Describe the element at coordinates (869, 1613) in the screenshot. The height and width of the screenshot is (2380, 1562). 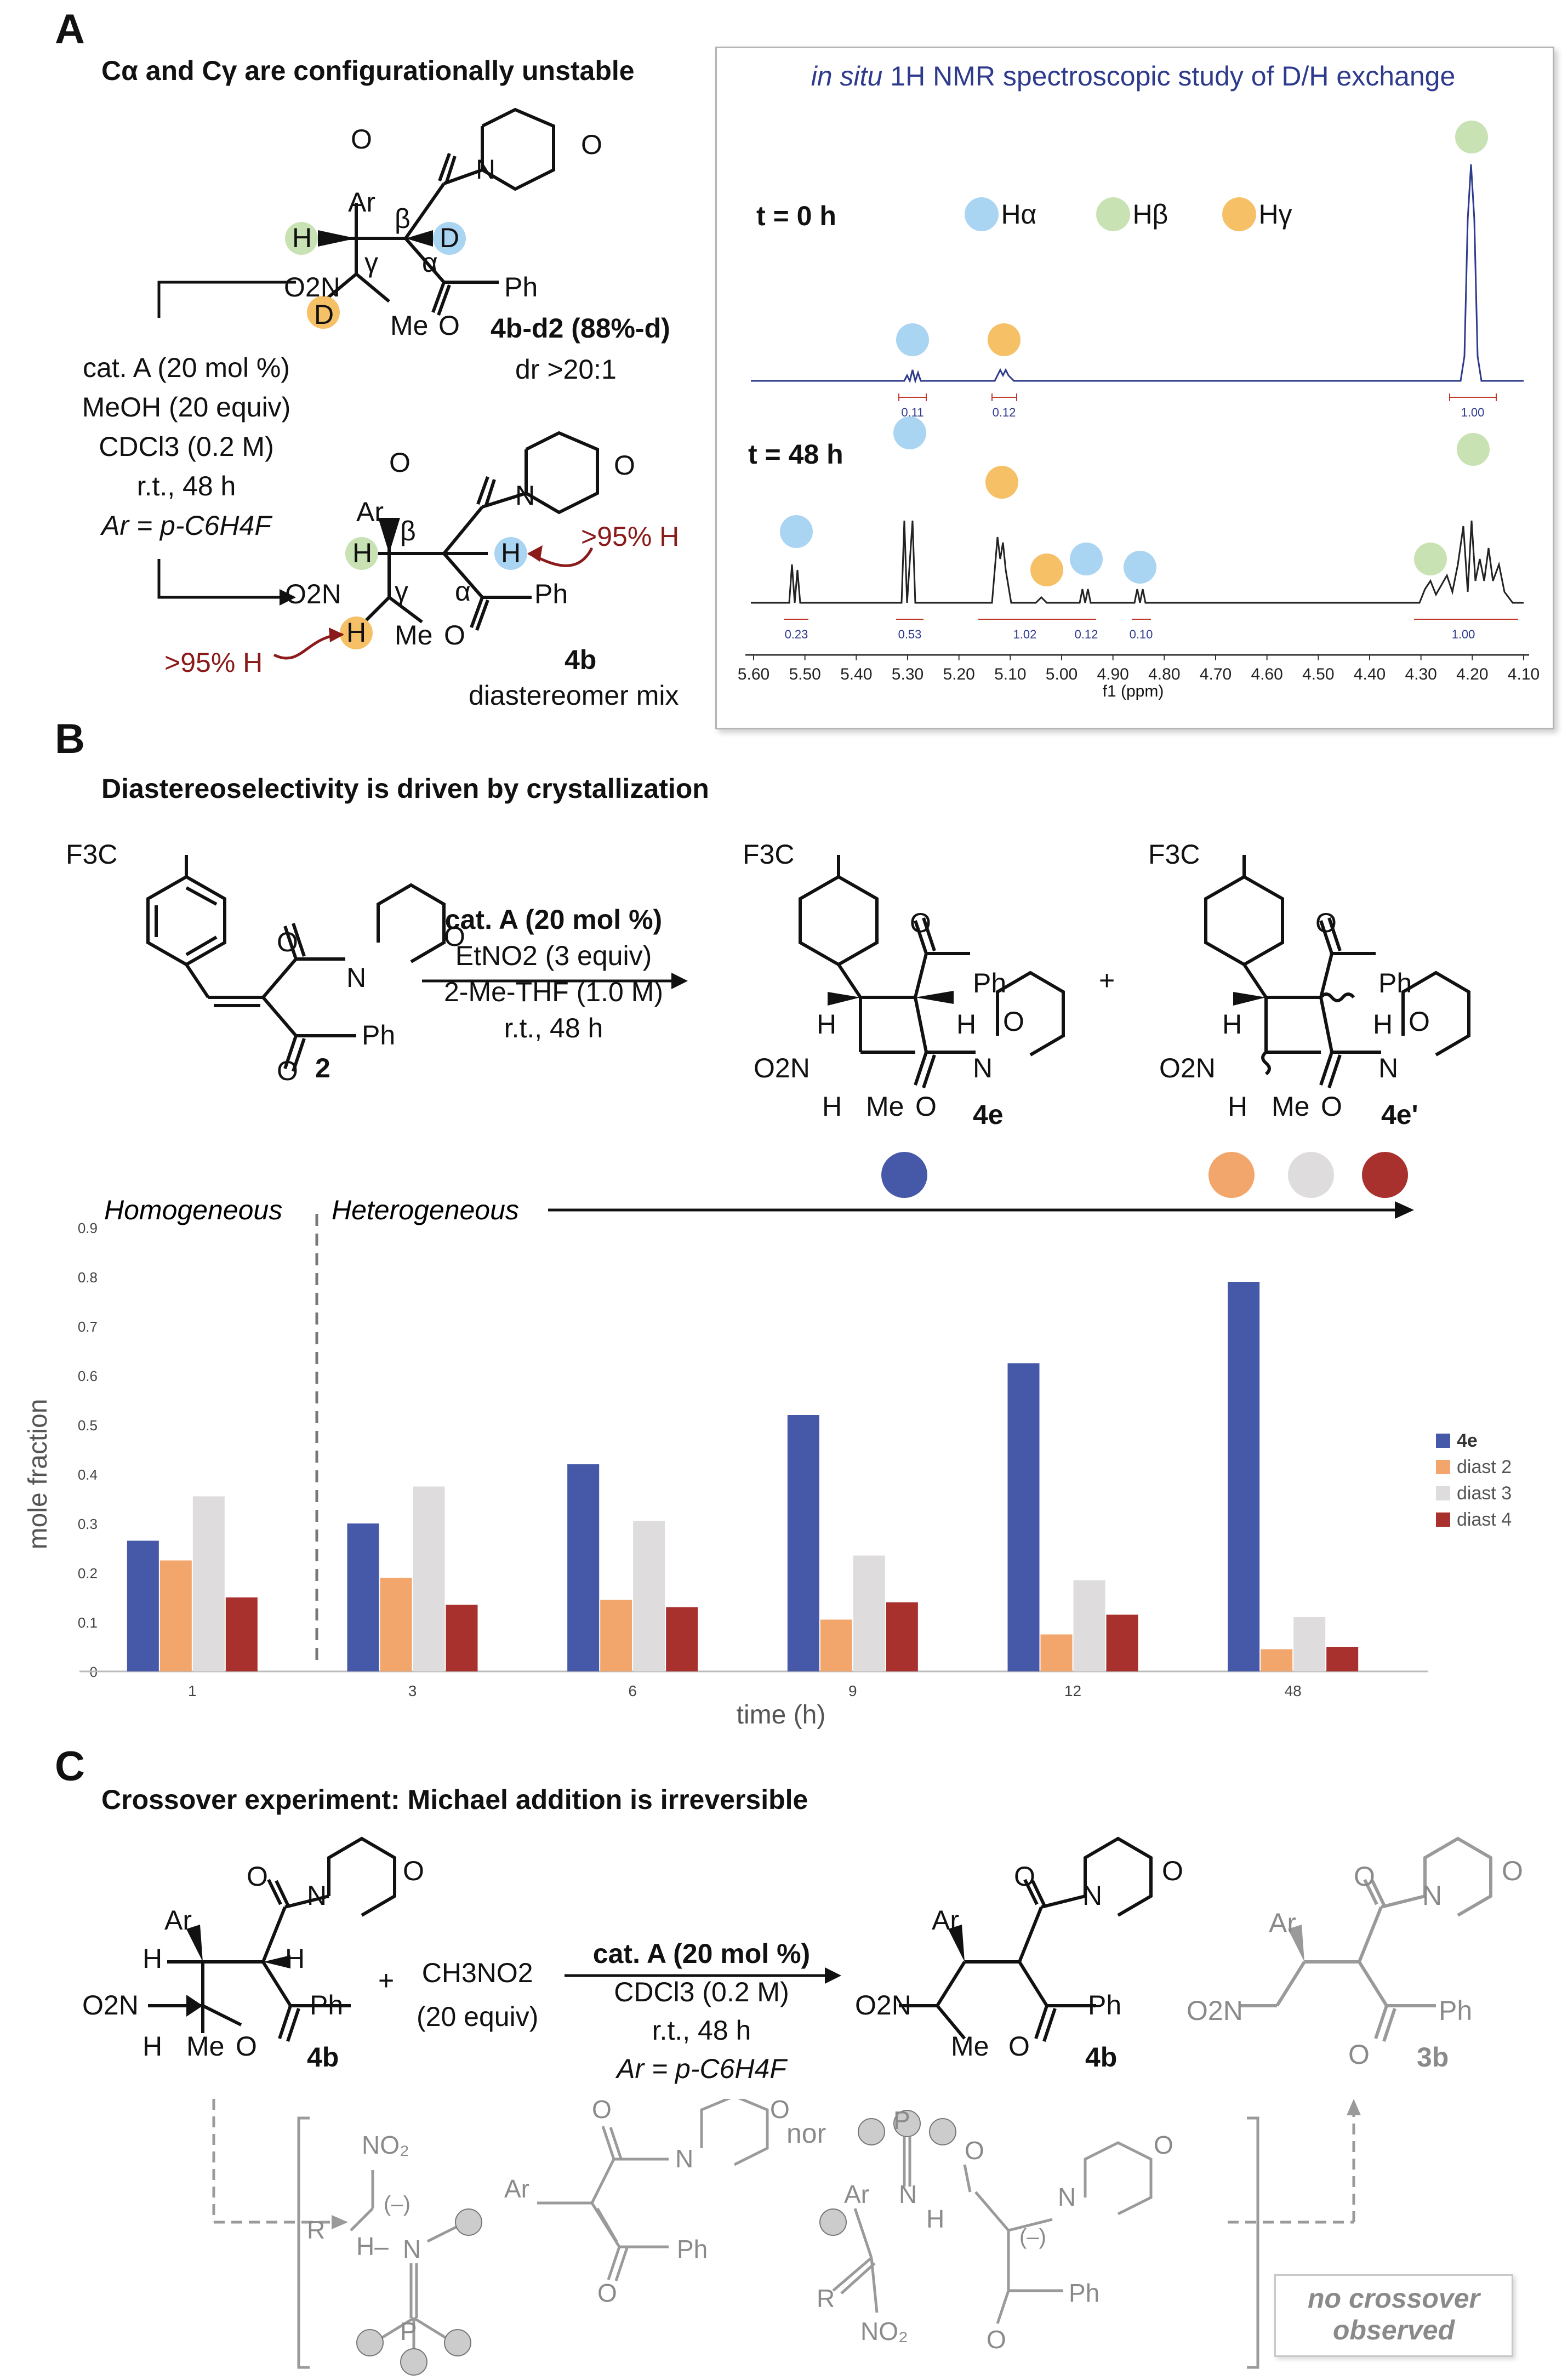
I see `bar-diast-3-t9` at that location.